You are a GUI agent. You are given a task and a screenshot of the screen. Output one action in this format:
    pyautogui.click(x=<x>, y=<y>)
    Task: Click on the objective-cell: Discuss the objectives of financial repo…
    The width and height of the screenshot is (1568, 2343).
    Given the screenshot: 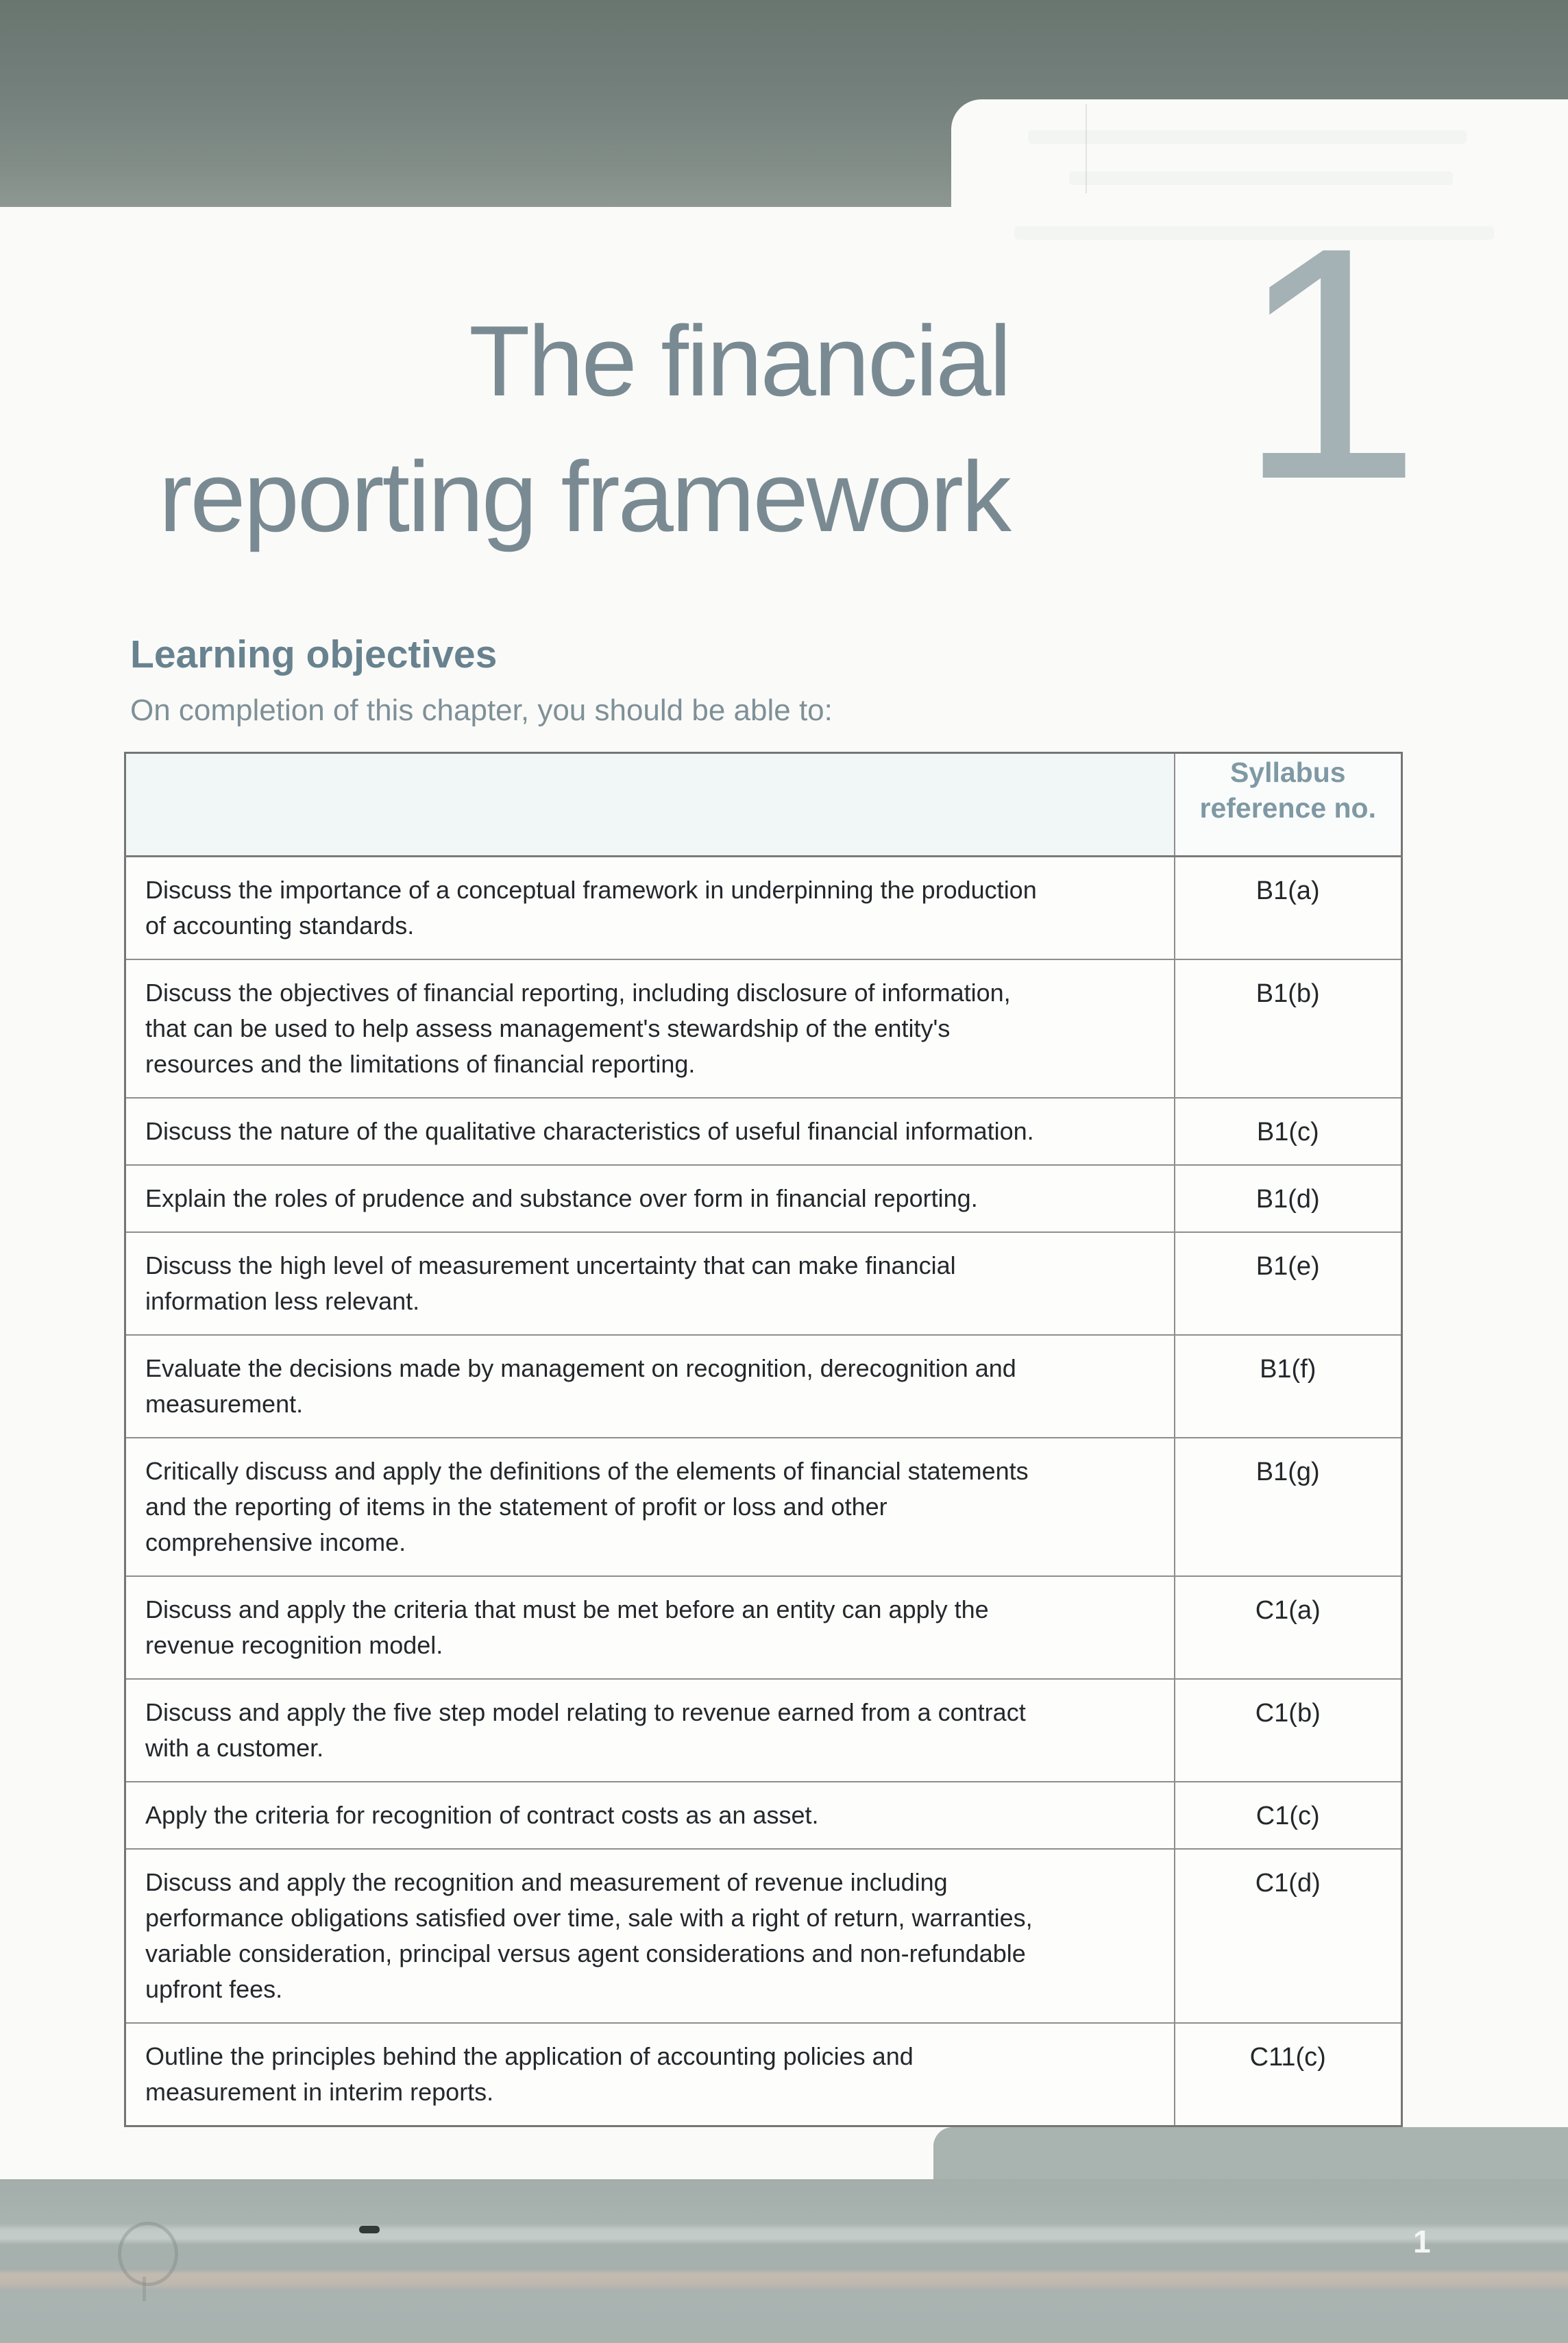 What is the action you would take?
    pyautogui.click(x=649, y=1029)
    